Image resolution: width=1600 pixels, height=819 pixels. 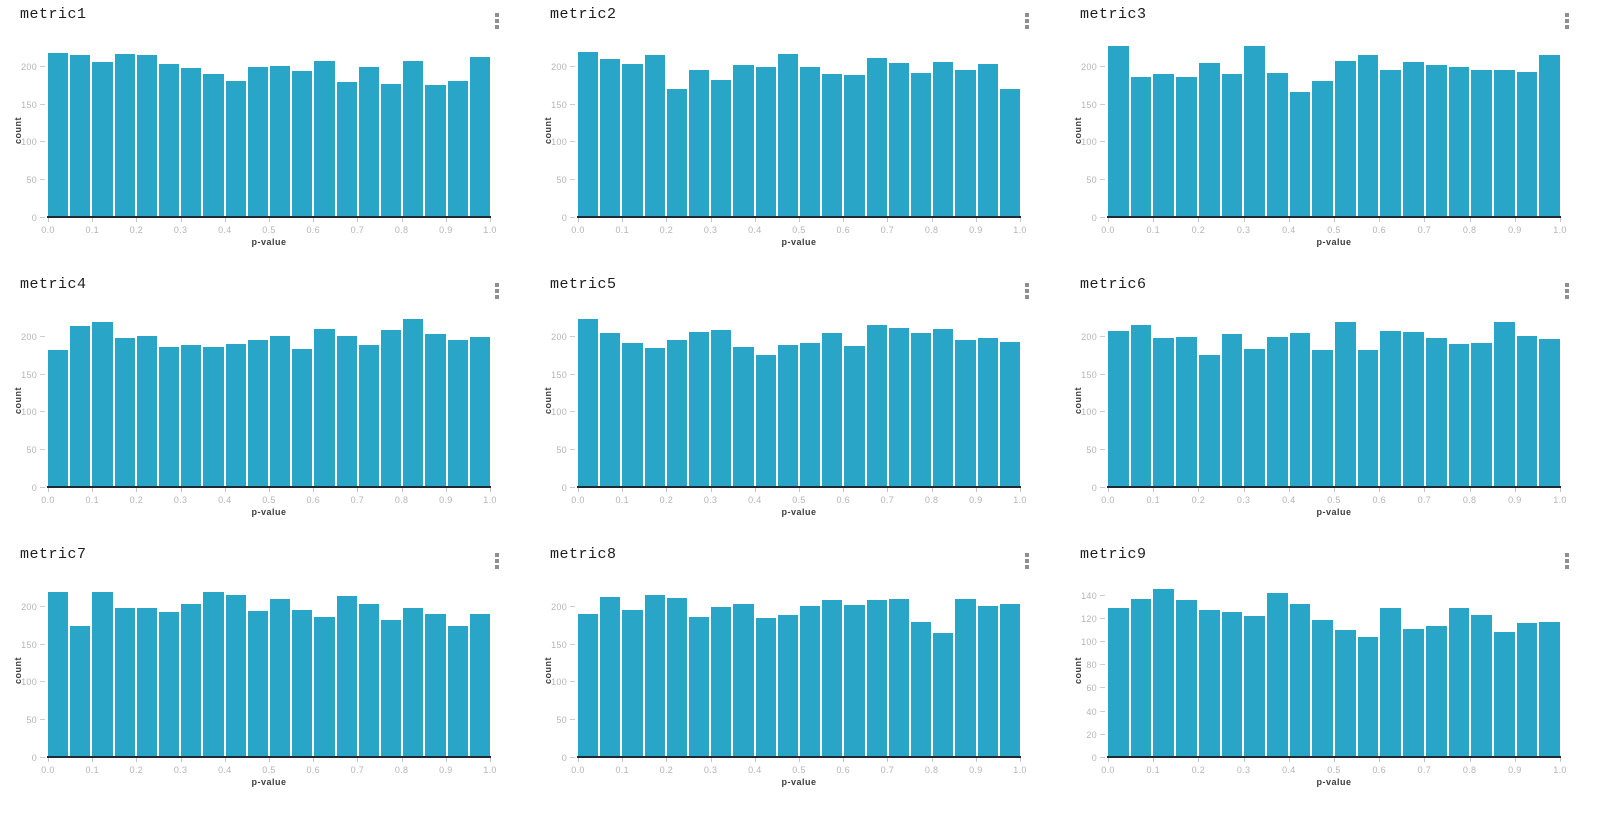 I want to click on chart-title: metric7, so click(x=53, y=554).